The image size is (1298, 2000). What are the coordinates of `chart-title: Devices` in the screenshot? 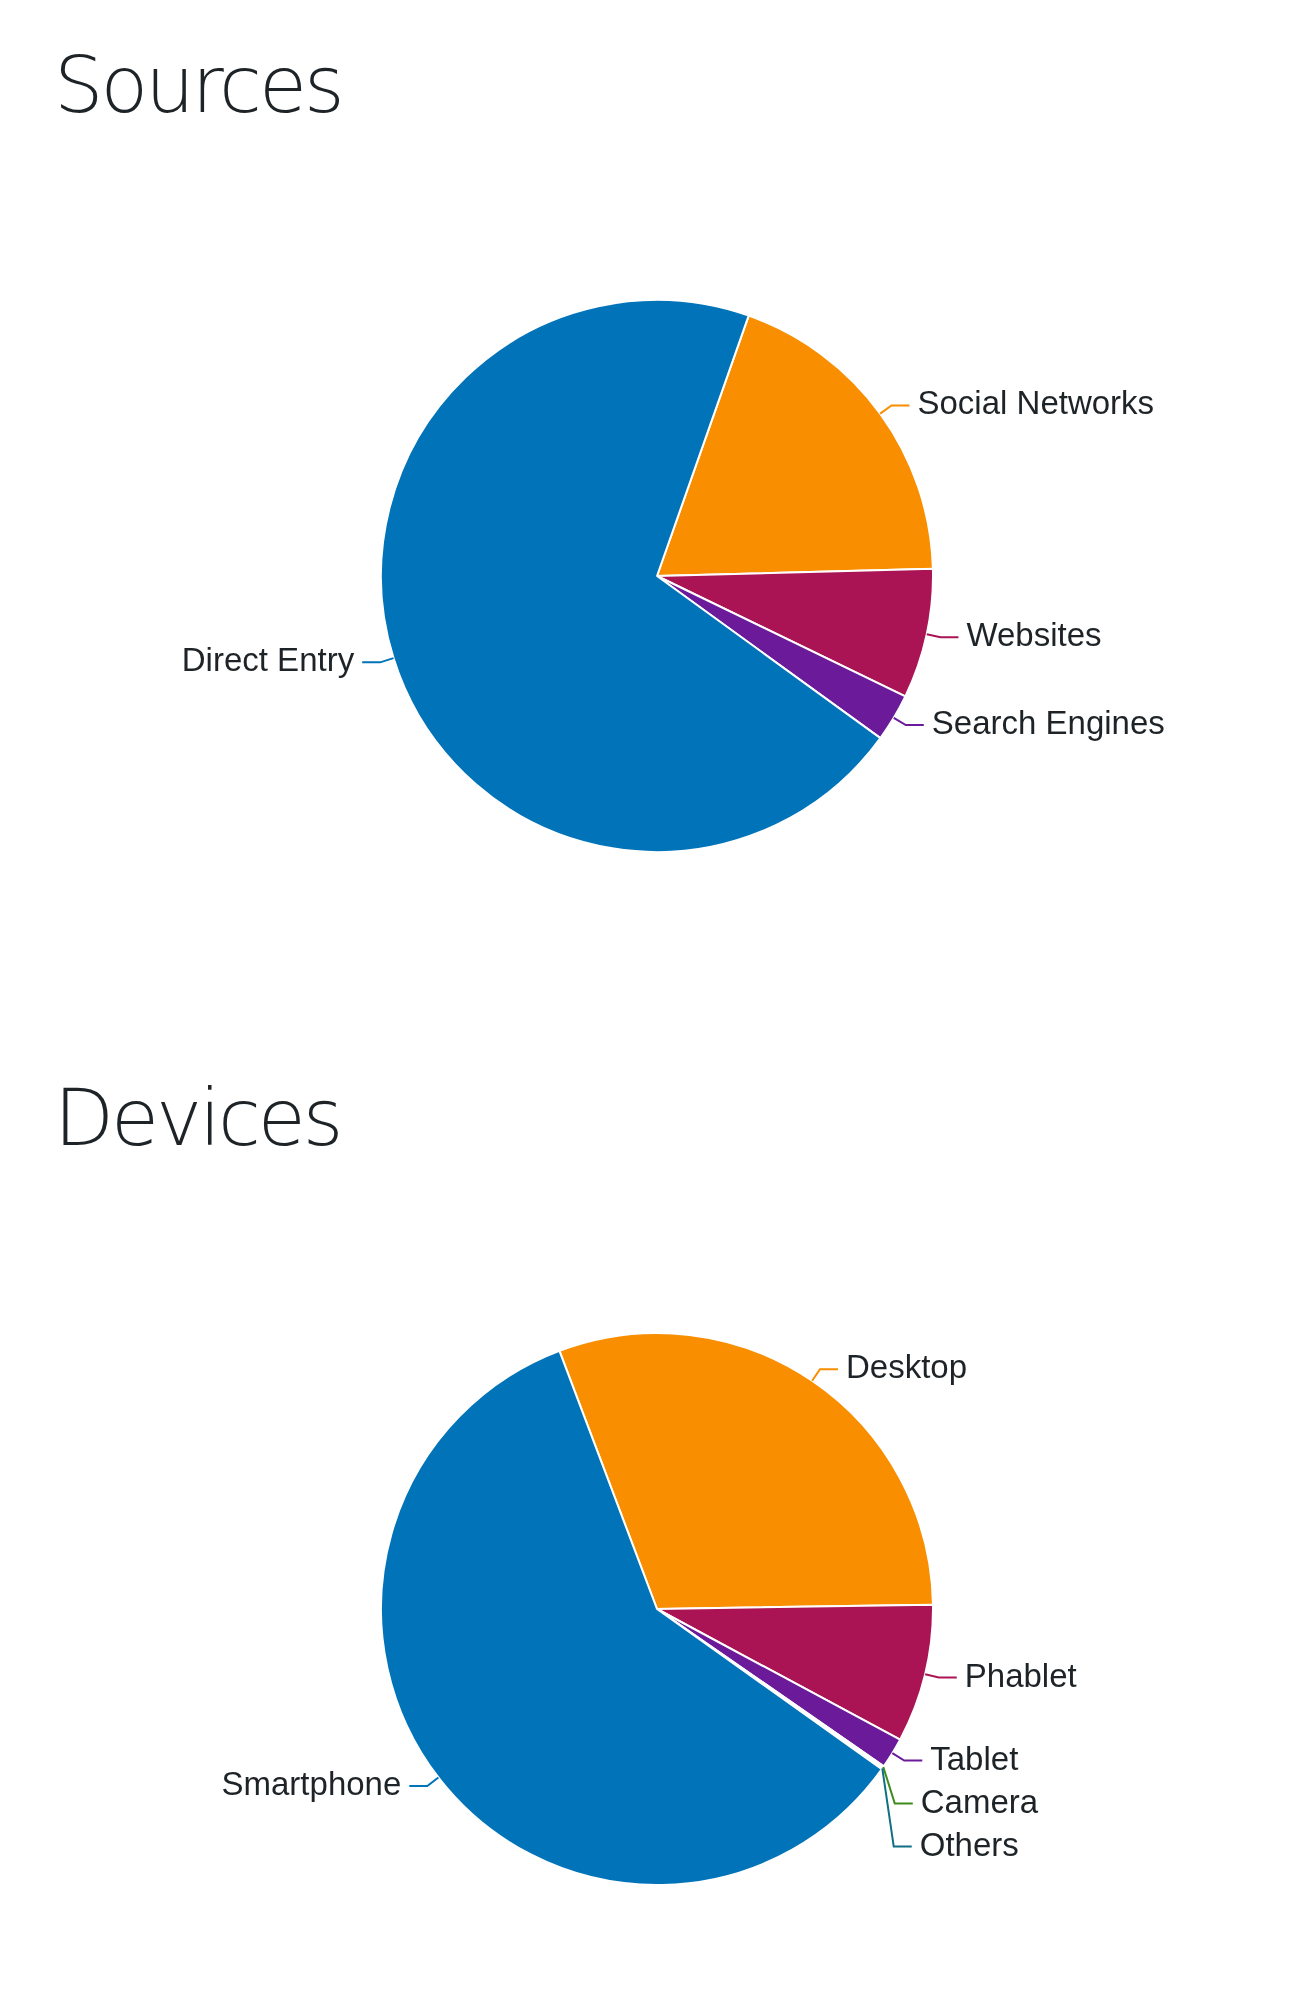 It's located at (197, 1118).